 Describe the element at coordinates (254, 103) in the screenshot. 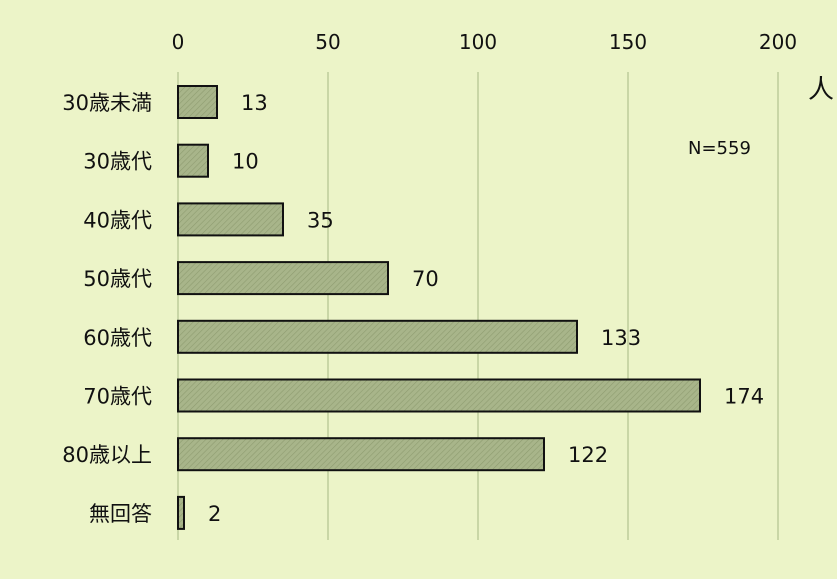

I see `value-label: 13` at that location.